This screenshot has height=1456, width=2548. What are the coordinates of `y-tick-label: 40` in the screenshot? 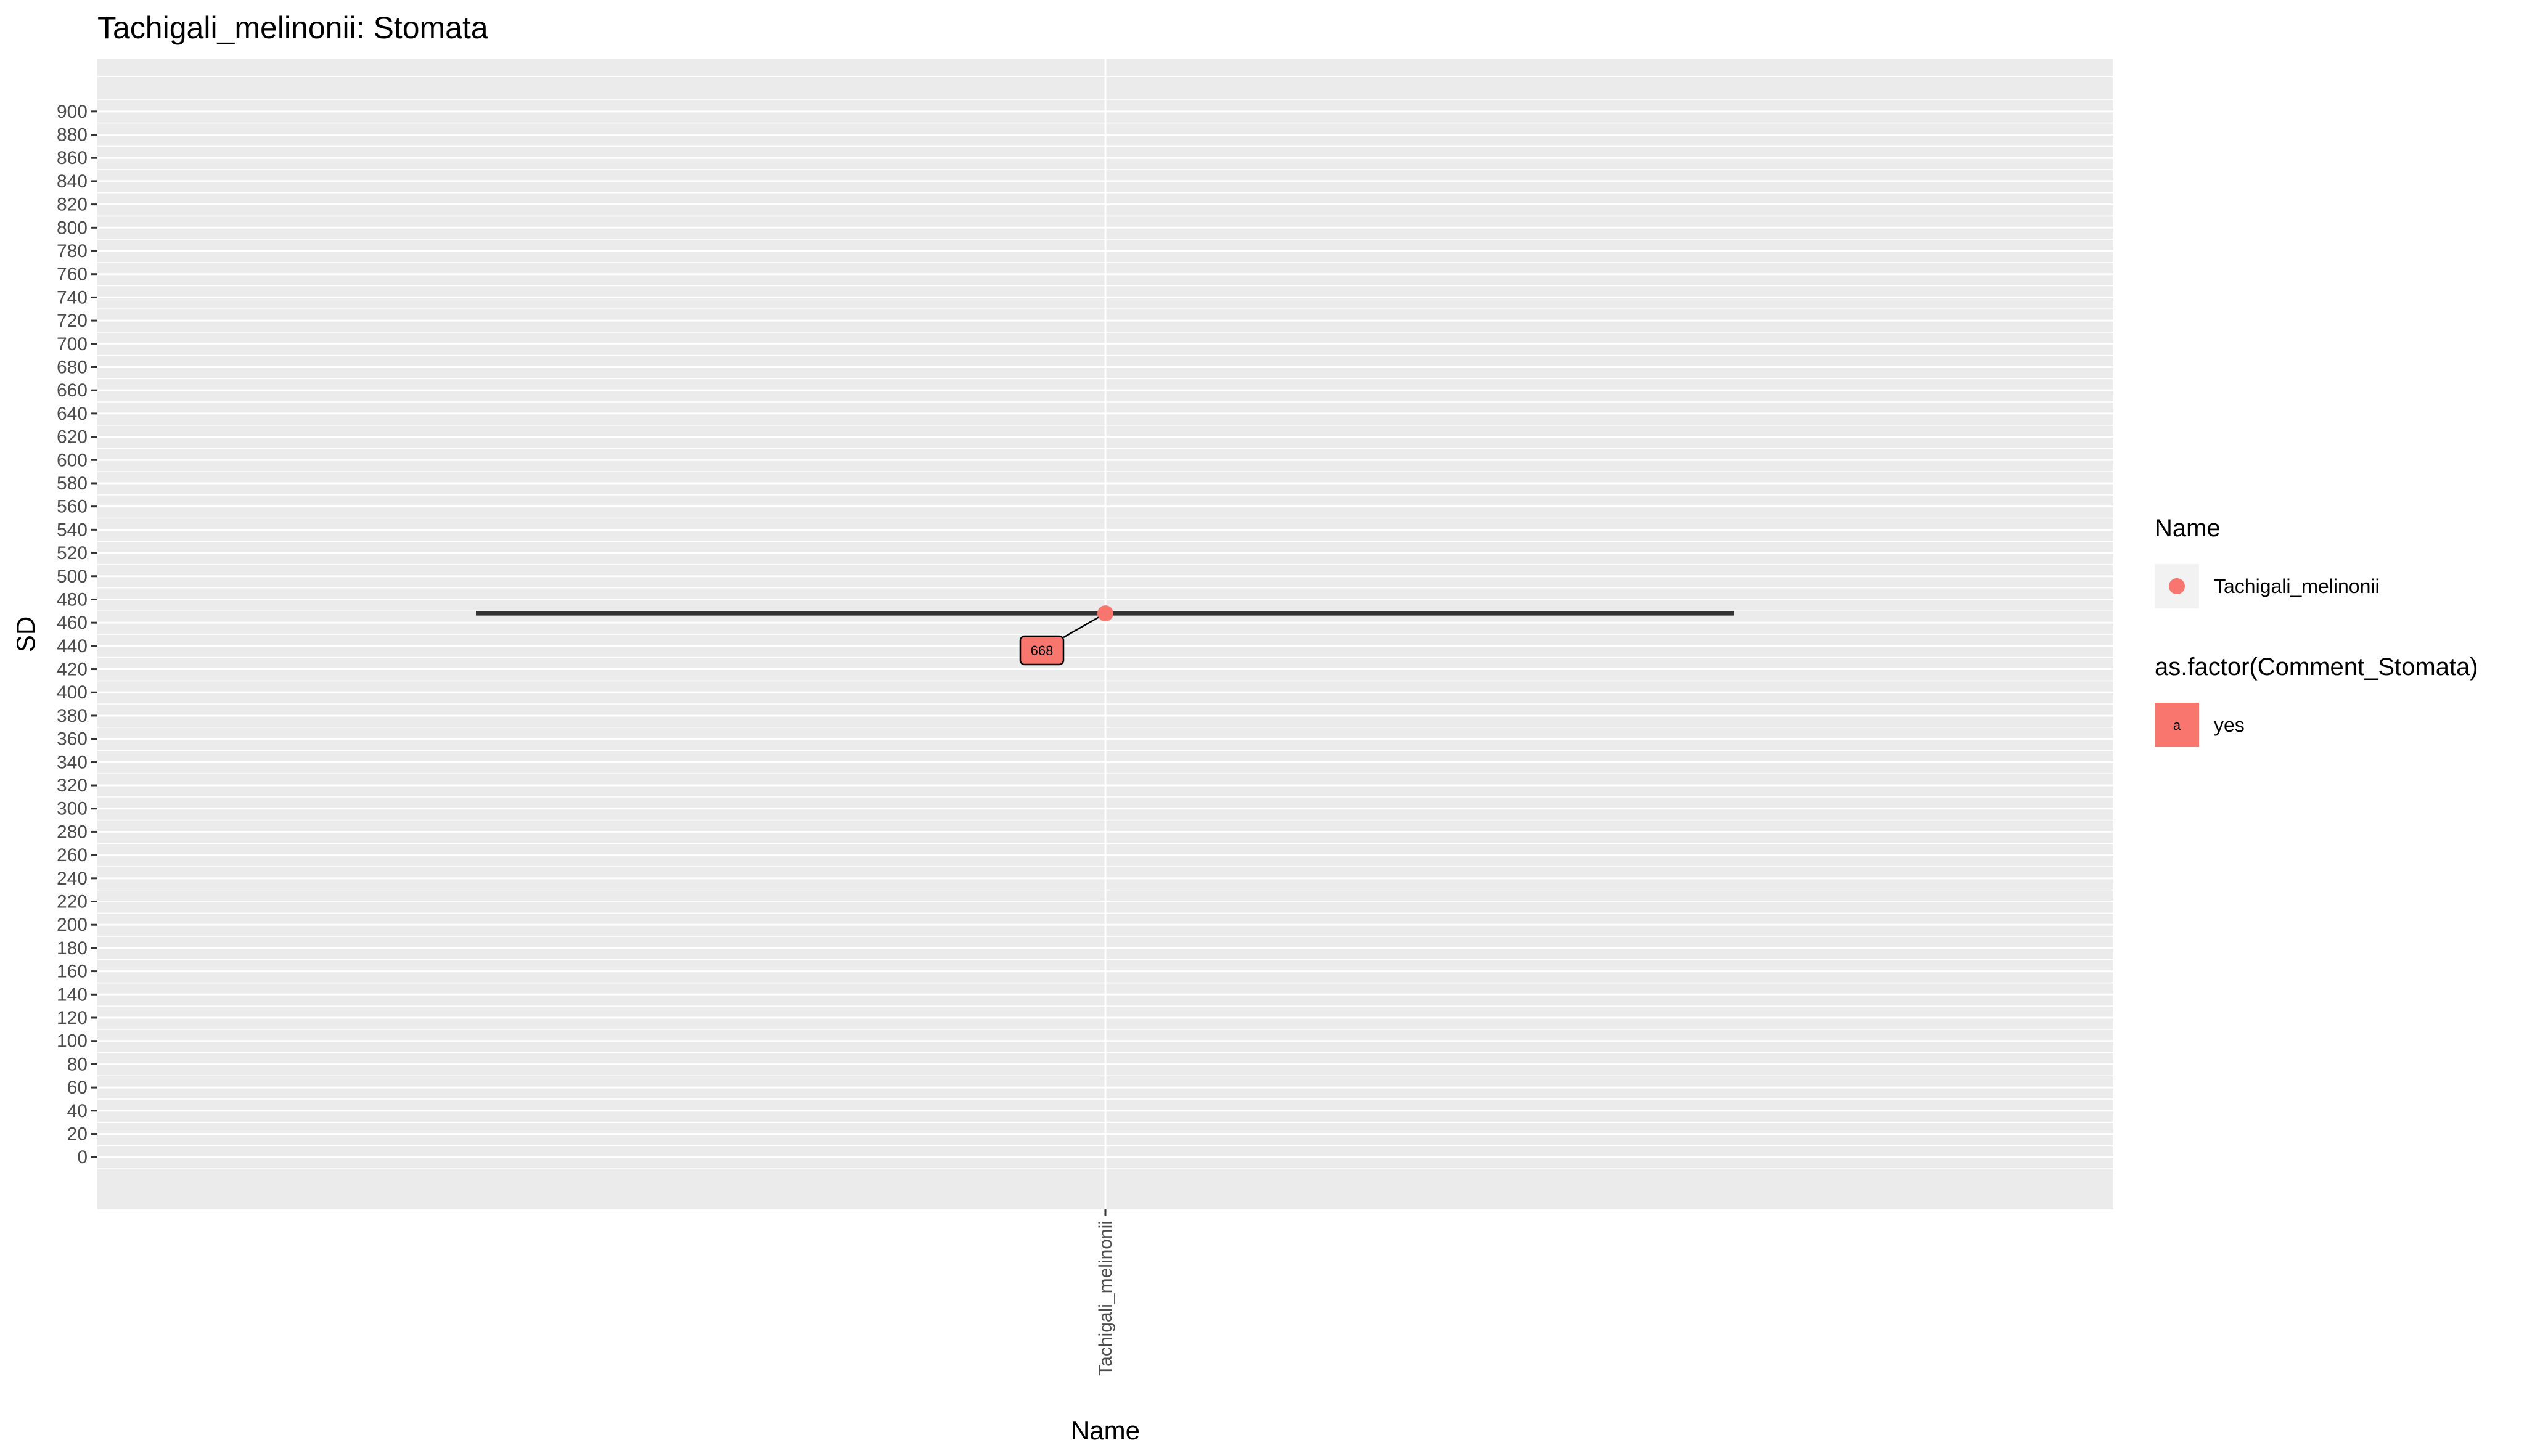 It's located at (78, 1111).